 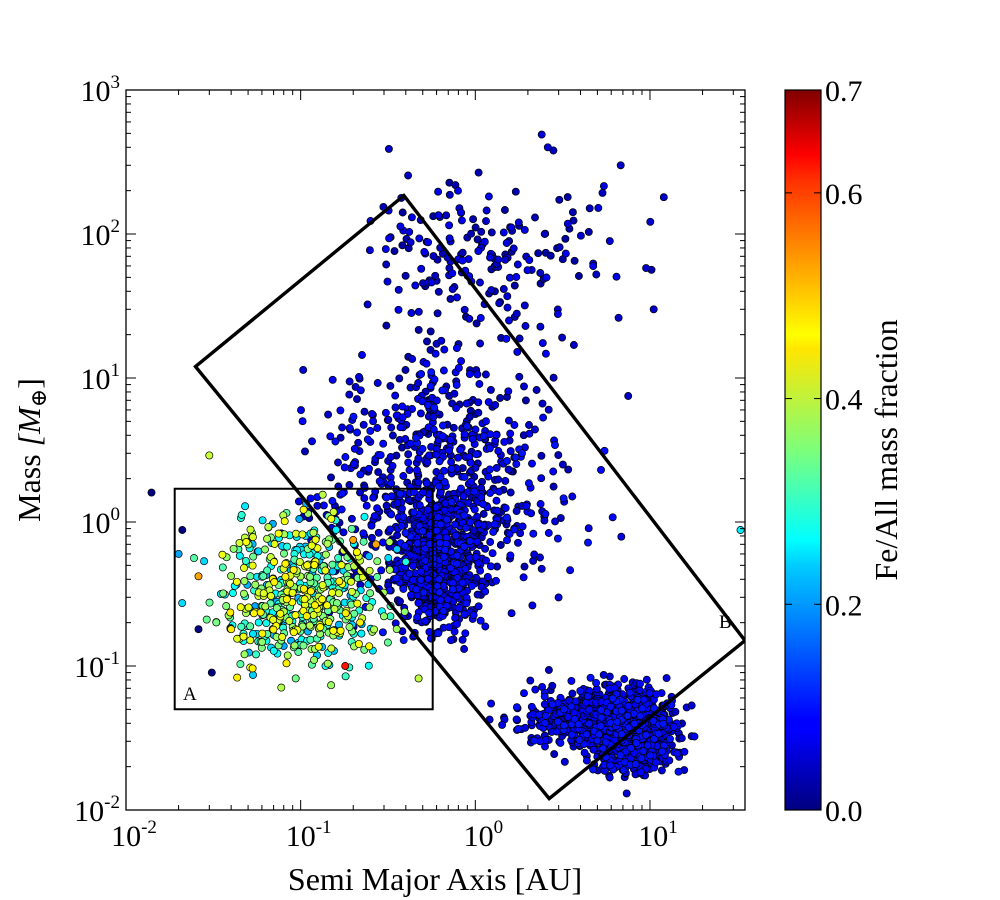 What do you see at coordinates (29, 484) in the screenshot?
I see `y-axis-title-text: Mass` at bounding box center [29, 484].